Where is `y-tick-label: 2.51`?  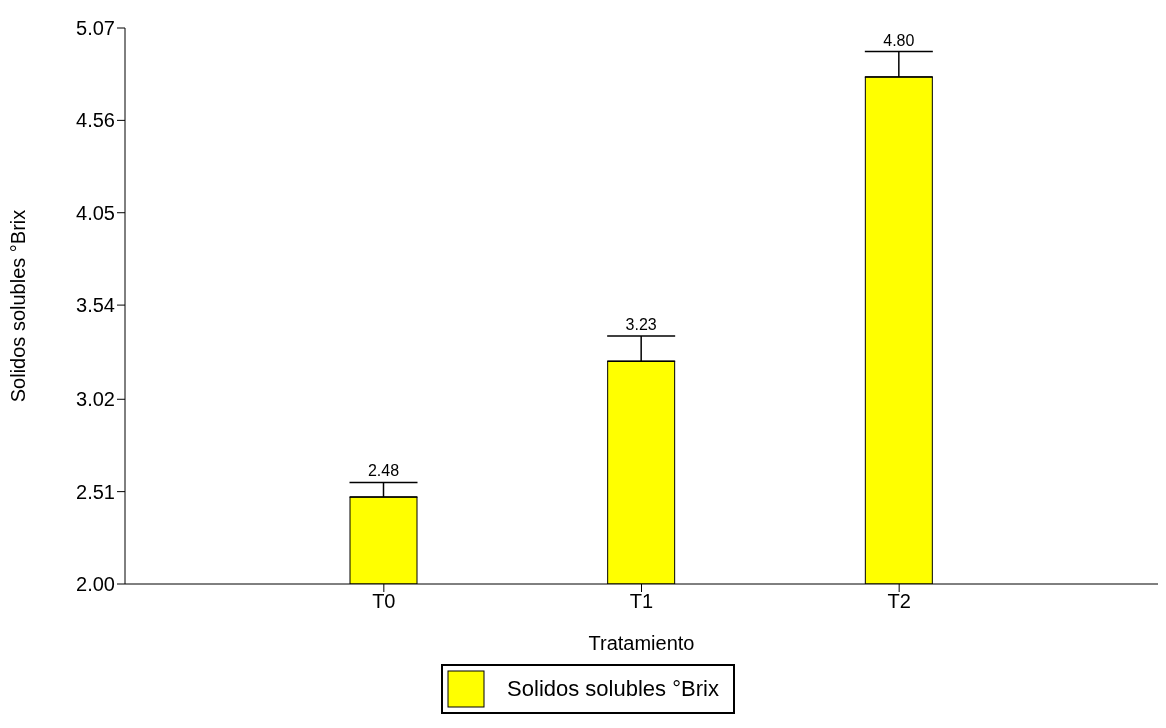
y-tick-label: 2.51 is located at coordinates (95, 491).